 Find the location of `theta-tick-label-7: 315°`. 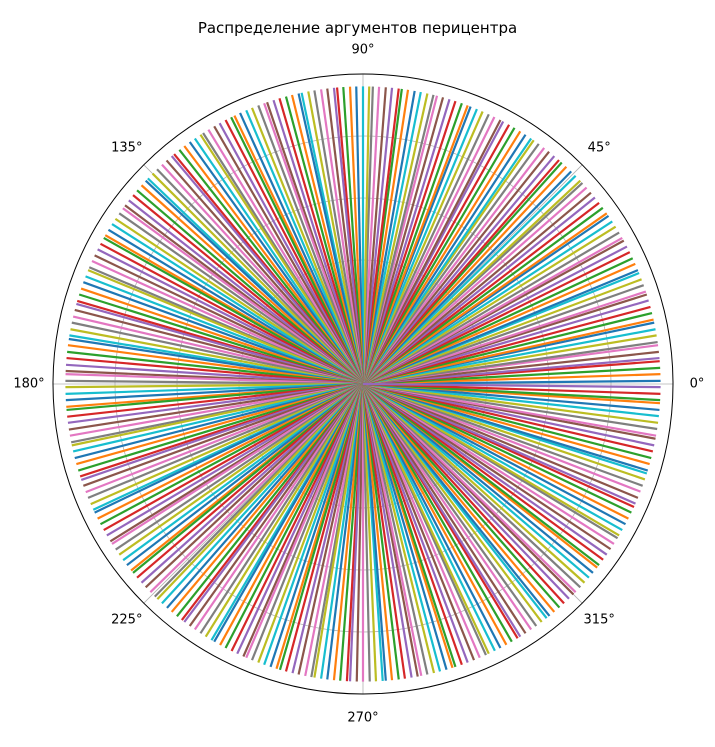

theta-tick-label-7: 315° is located at coordinates (599, 620).